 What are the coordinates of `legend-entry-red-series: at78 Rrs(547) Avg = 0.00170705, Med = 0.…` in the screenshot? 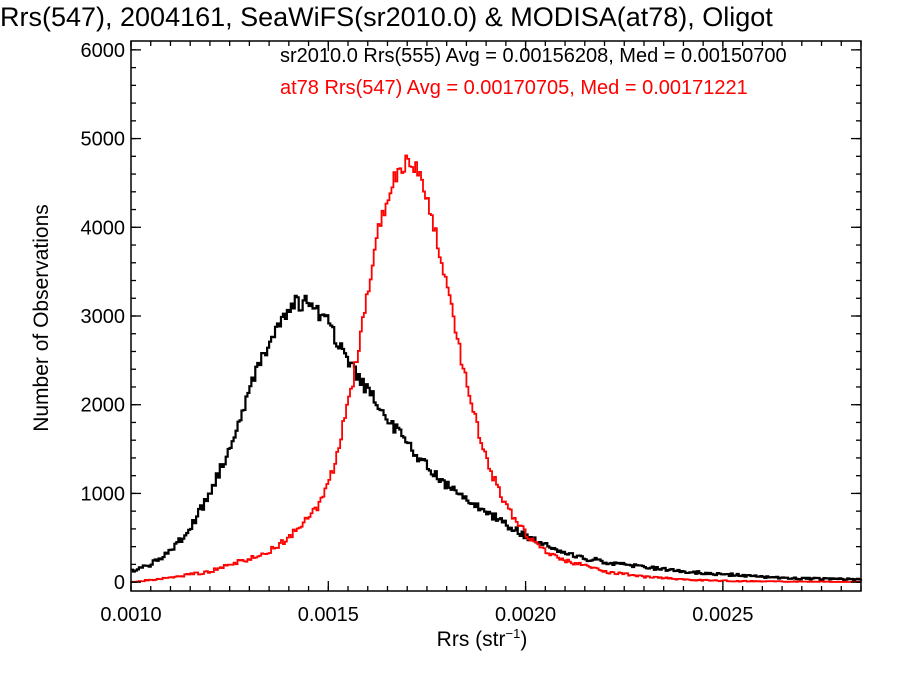 It's located at (514, 88).